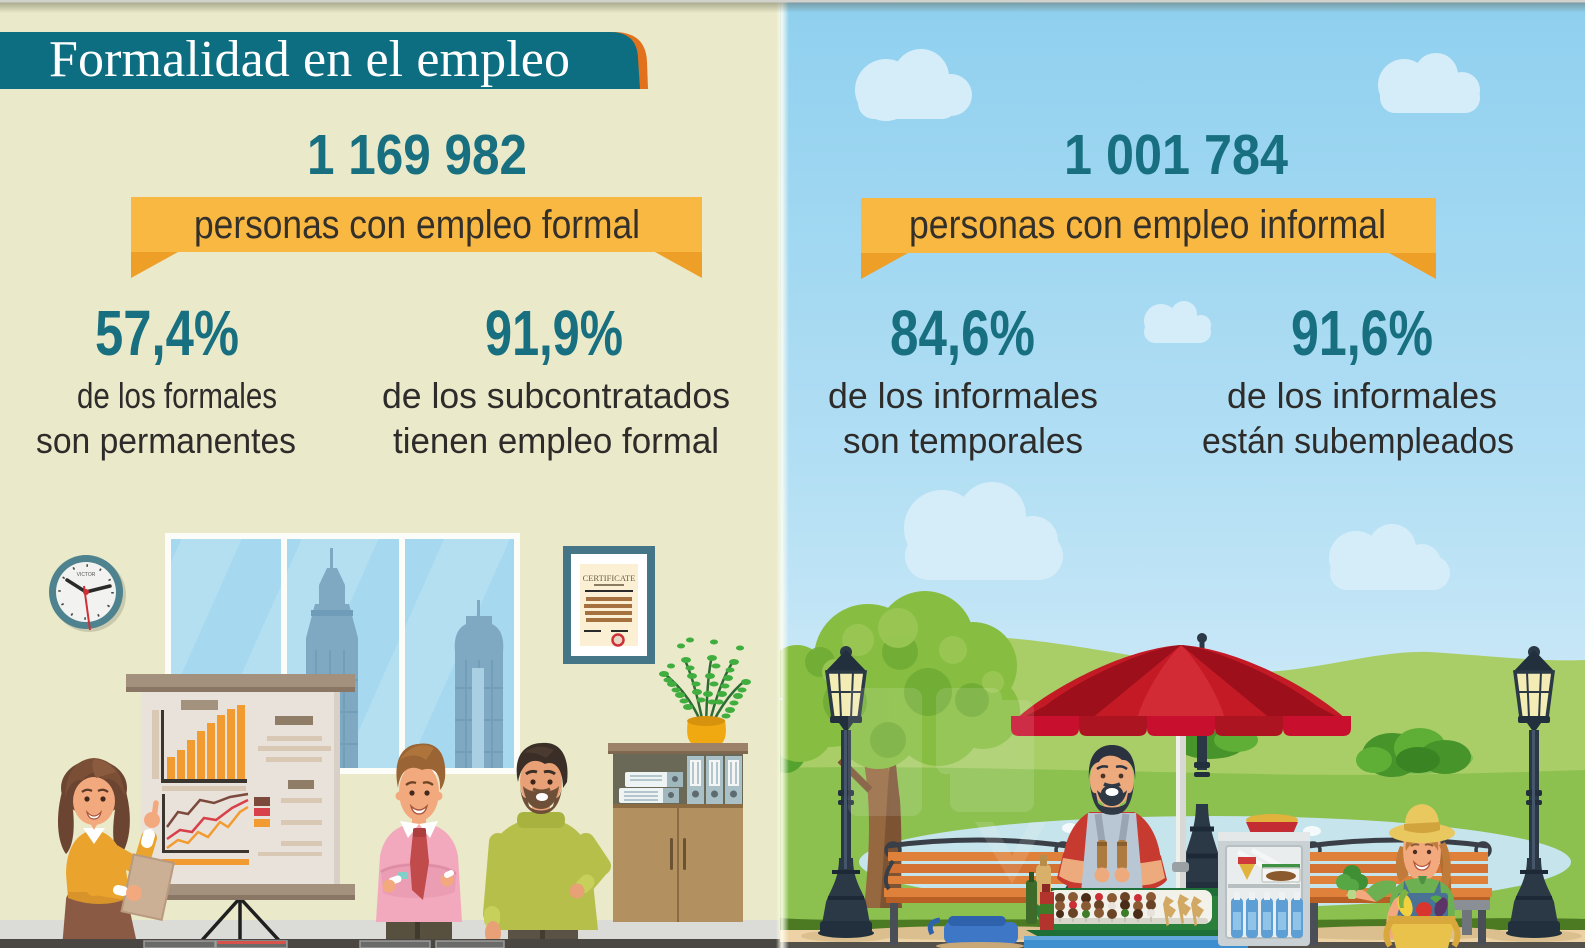 This screenshot has width=1585, height=948. Describe the element at coordinates (417, 225) in the screenshot. I see `svg-text: personas con empleo formal` at that location.